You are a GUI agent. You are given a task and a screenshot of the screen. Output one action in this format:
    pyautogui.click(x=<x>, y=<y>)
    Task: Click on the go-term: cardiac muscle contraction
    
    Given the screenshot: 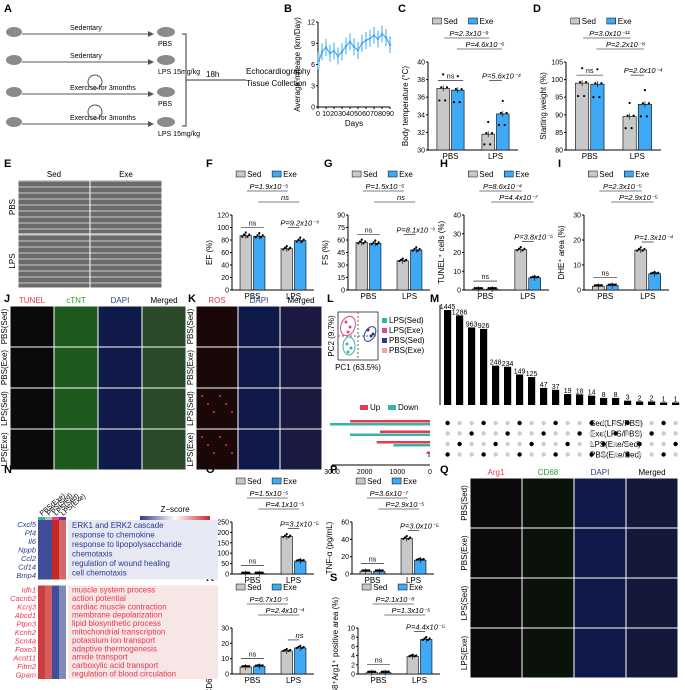 What is the action you would take?
    pyautogui.click(x=119, y=606)
    